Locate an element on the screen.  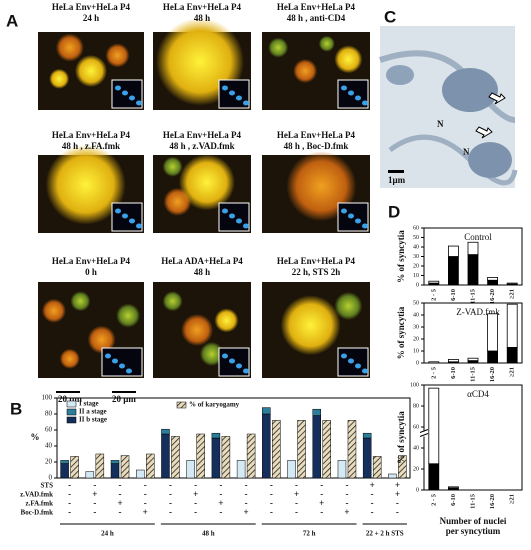
x-axis-label: Number of nuclei is located at coordinates (473, 521).